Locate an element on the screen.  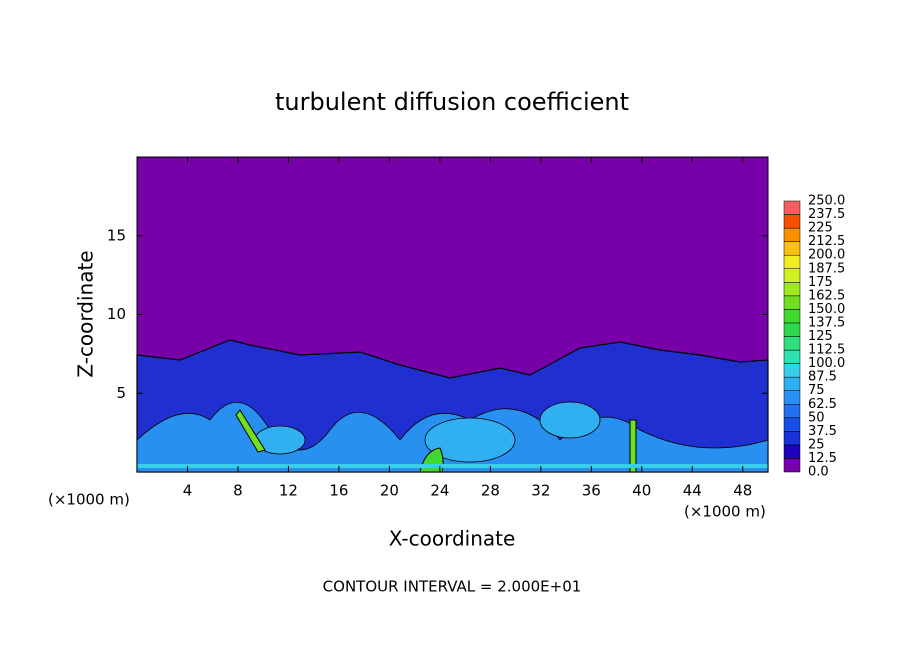
y-tick-label: 10 is located at coordinates (116, 314).